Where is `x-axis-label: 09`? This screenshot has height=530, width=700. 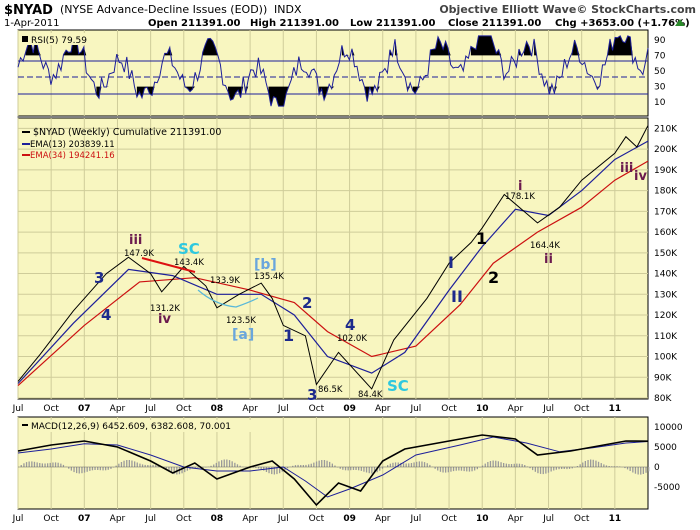
x-axis-label: 09 is located at coordinates (349, 519).